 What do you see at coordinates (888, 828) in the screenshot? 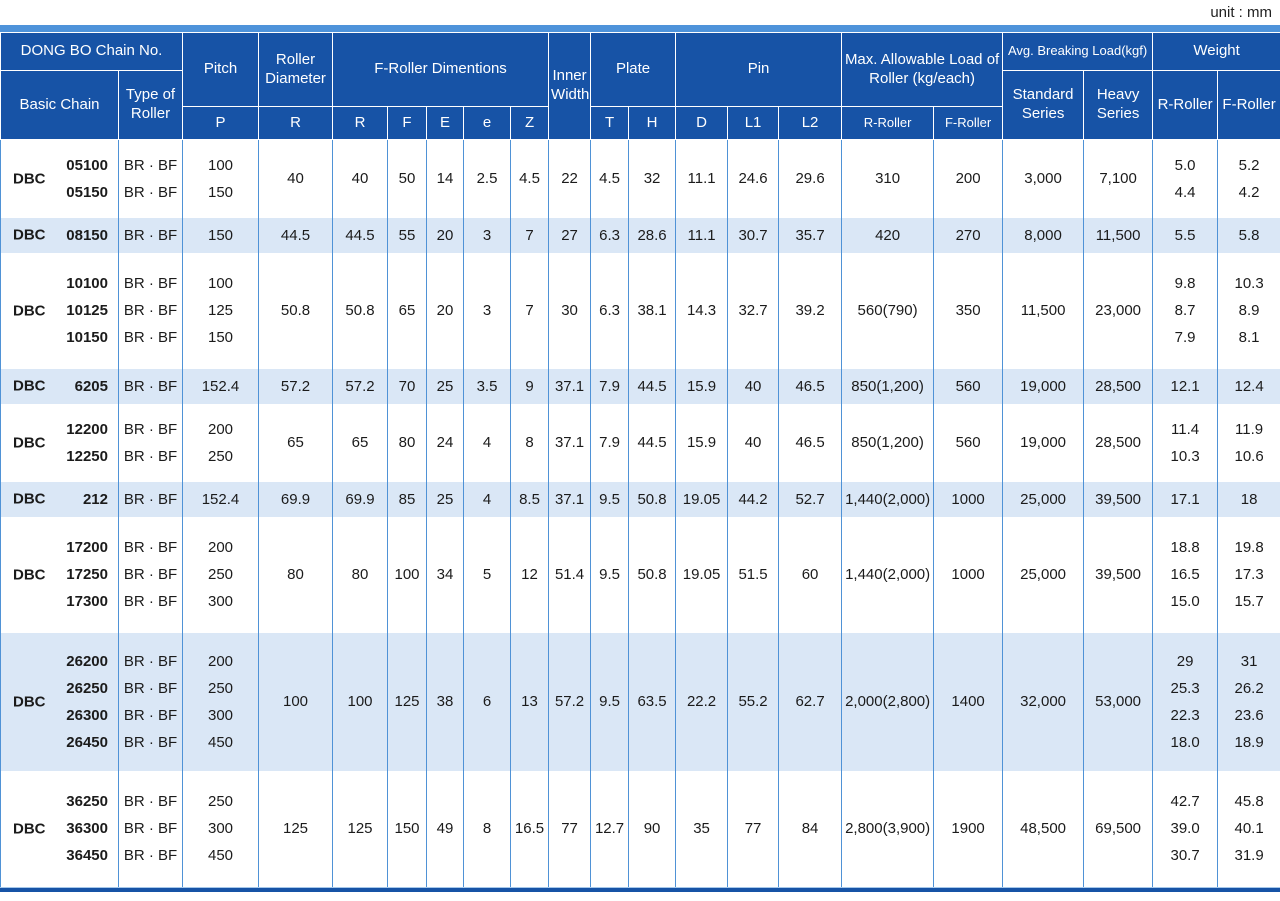
I see `max-load-r-roller-cell: 2,800(3,900)` at bounding box center [888, 828].